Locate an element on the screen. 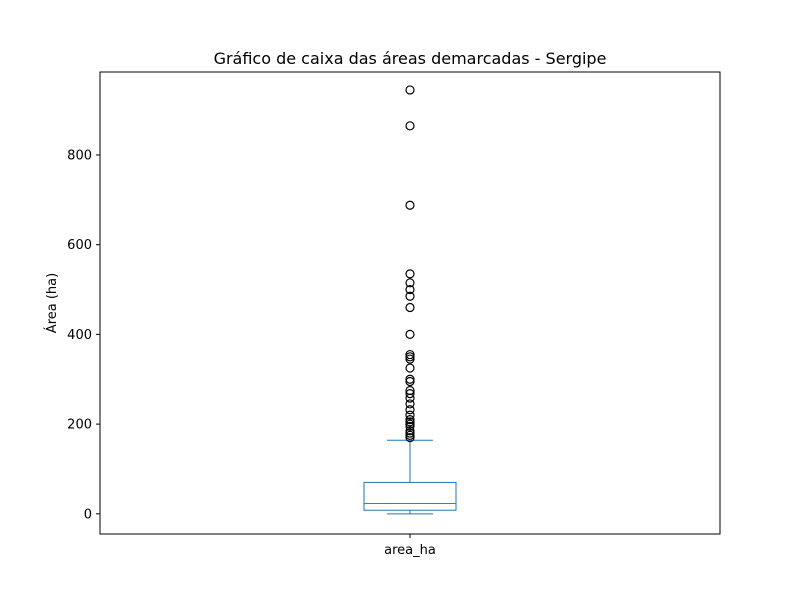 The image size is (800, 600). x-axis: area_ha is located at coordinates (410, 546).